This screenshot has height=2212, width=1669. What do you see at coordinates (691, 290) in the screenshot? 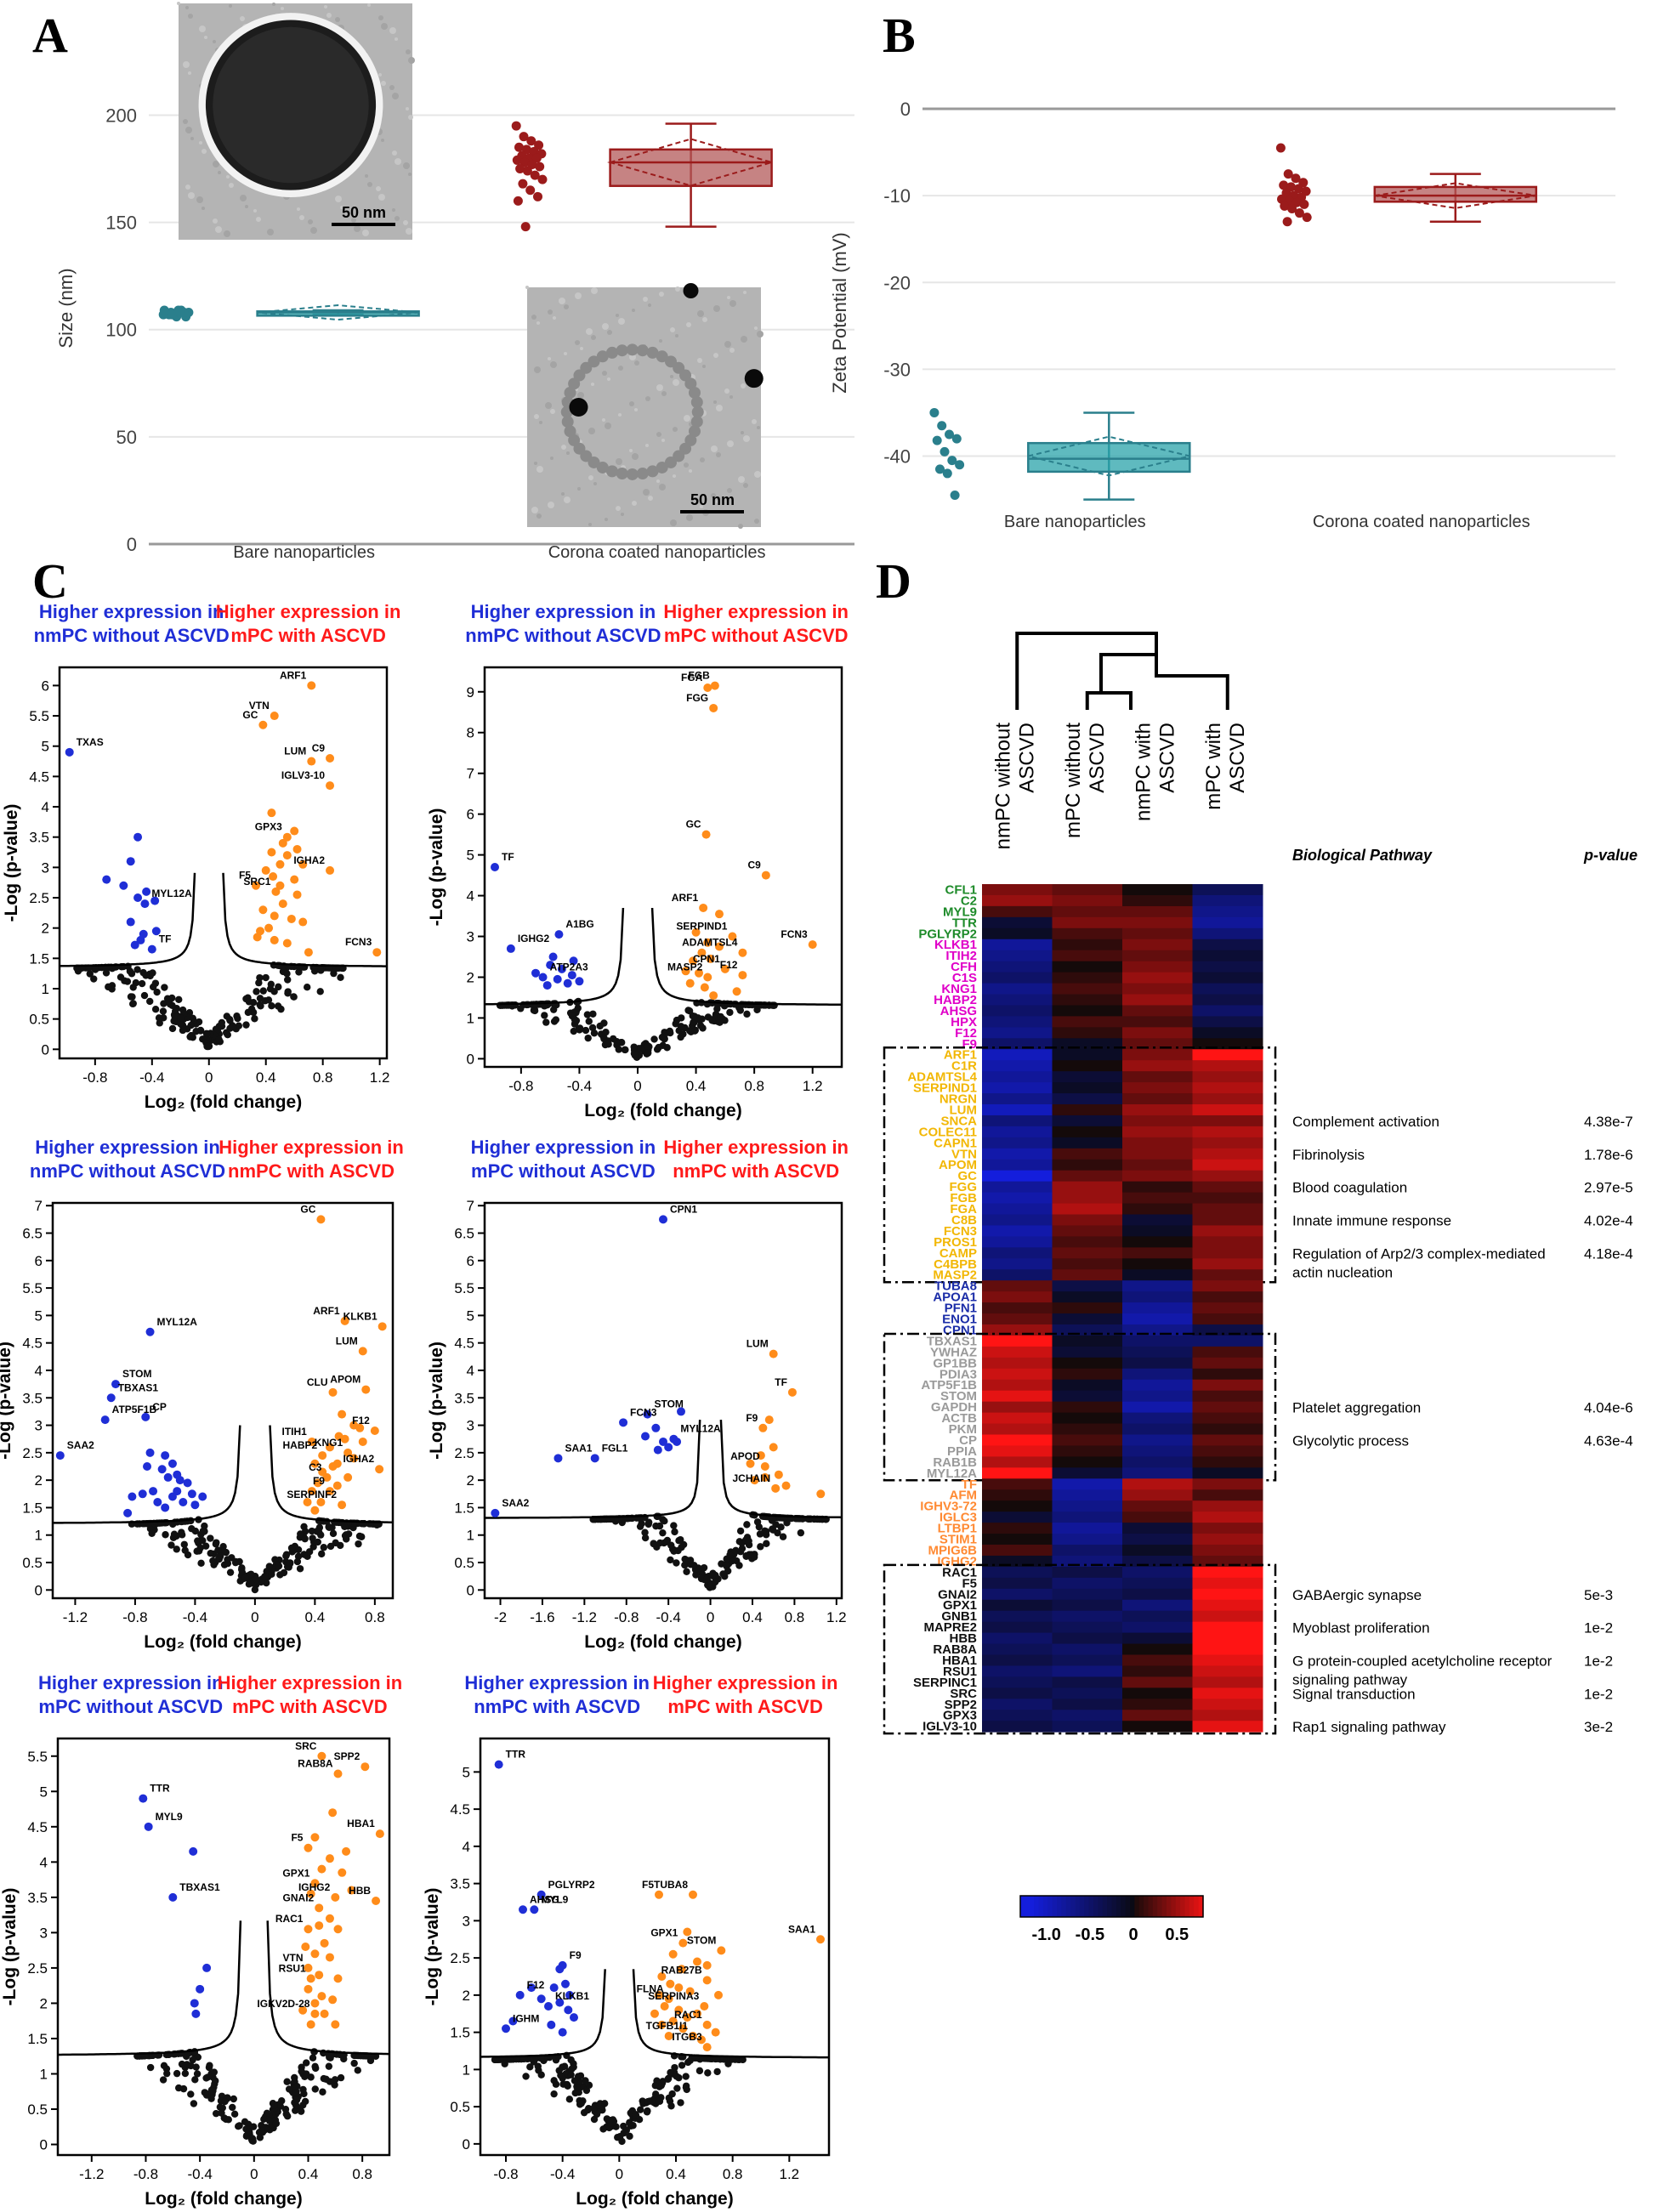
I see `gold-particle` at bounding box center [691, 290].